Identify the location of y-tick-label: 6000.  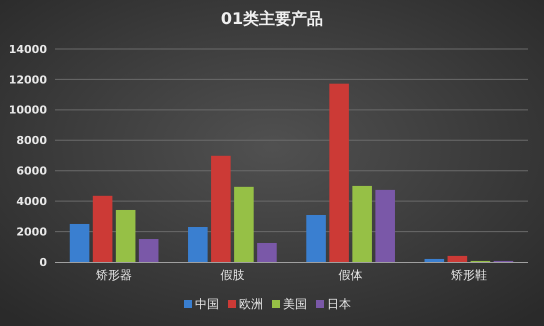
(32, 171).